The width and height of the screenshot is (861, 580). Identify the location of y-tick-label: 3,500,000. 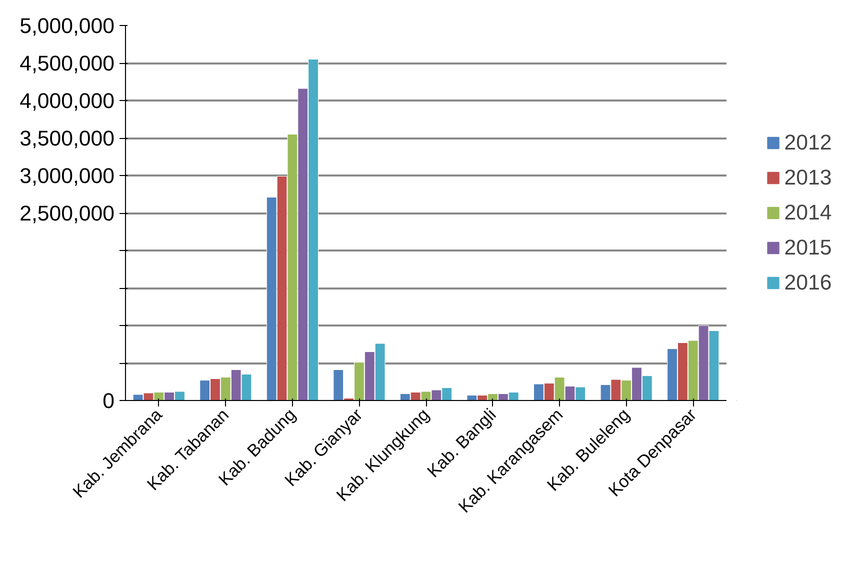
(67, 138).